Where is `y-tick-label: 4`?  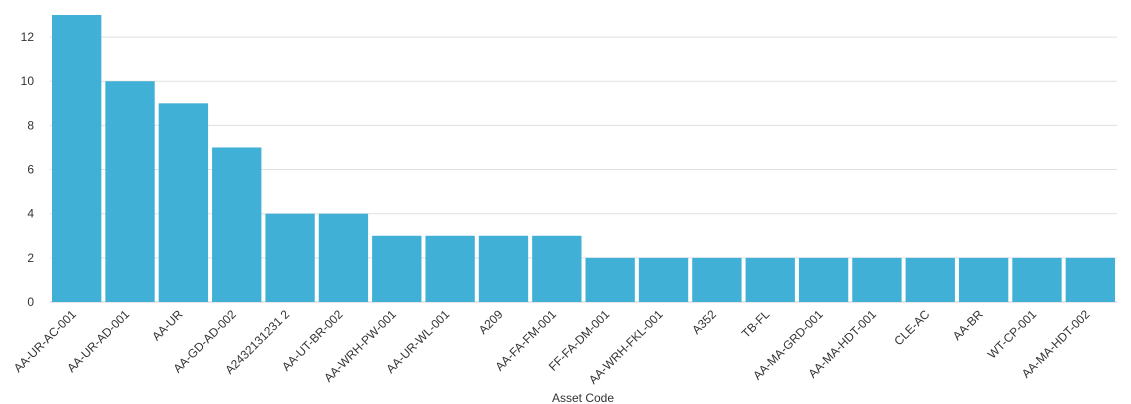
y-tick-label: 4 is located at coordinates (30, 214).